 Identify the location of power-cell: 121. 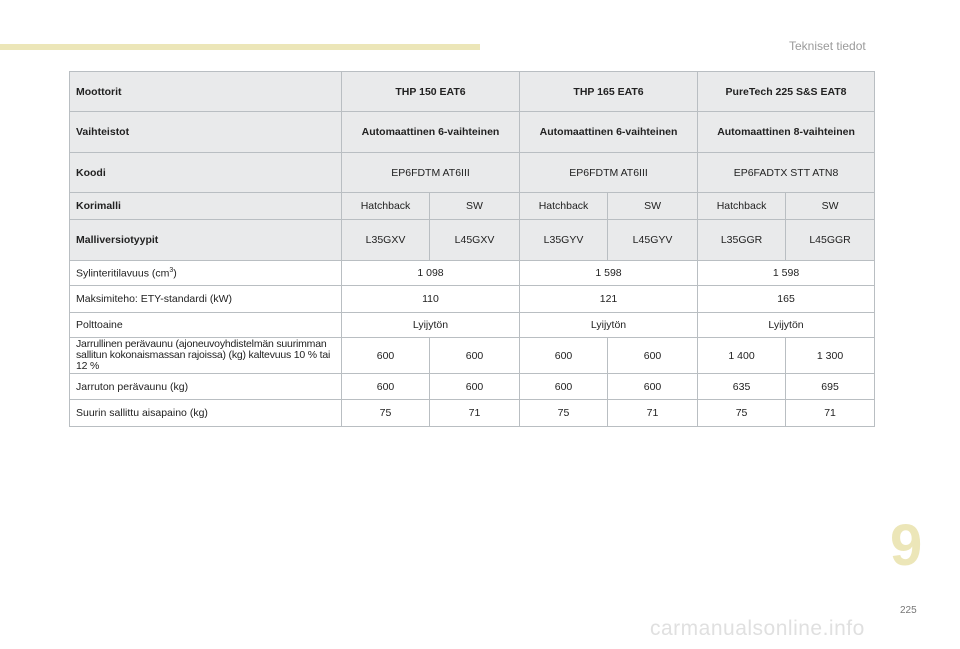
(609, 299).